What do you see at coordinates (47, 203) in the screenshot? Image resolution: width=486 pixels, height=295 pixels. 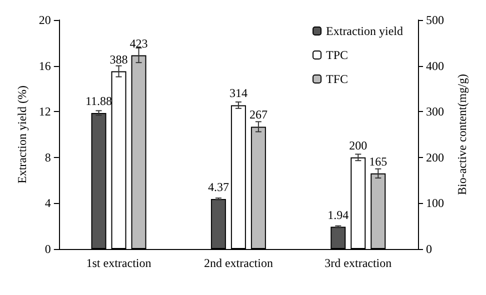 I see `y-tick-label: 4` at bounding box center [47, 203].